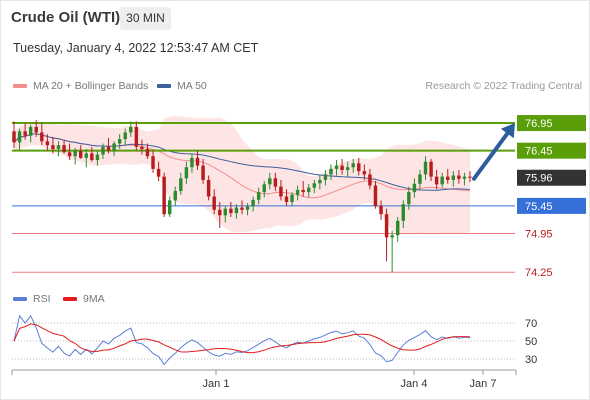  I want to click on instrument-title: Crude Oil (WTI), so click(66, 17).